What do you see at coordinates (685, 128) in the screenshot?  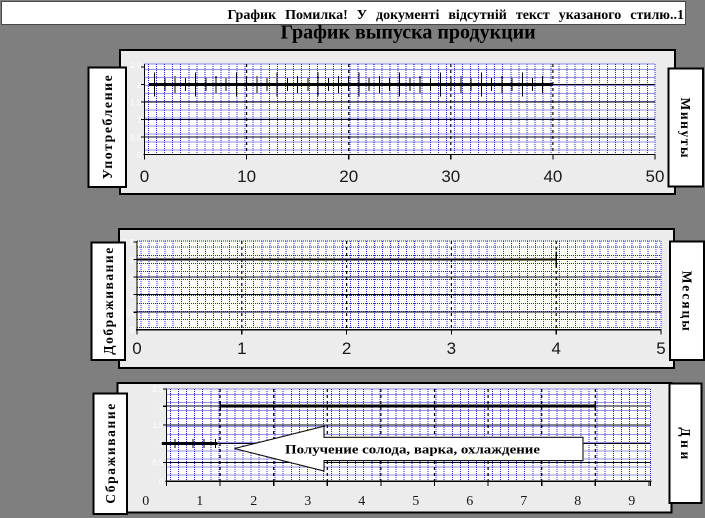 I see `svg-text: Минуты` at bounding box center [685, 128].